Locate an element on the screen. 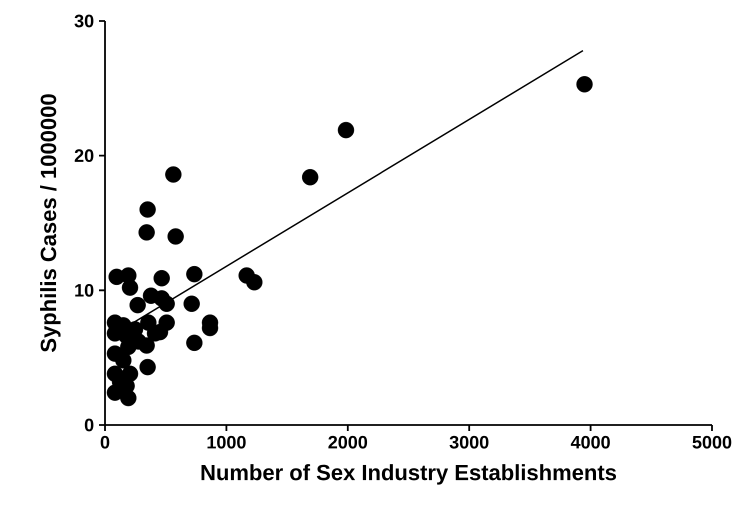  y-axis-title: Syphilis Cases / 1000000 is located at coordinates (50, 223).